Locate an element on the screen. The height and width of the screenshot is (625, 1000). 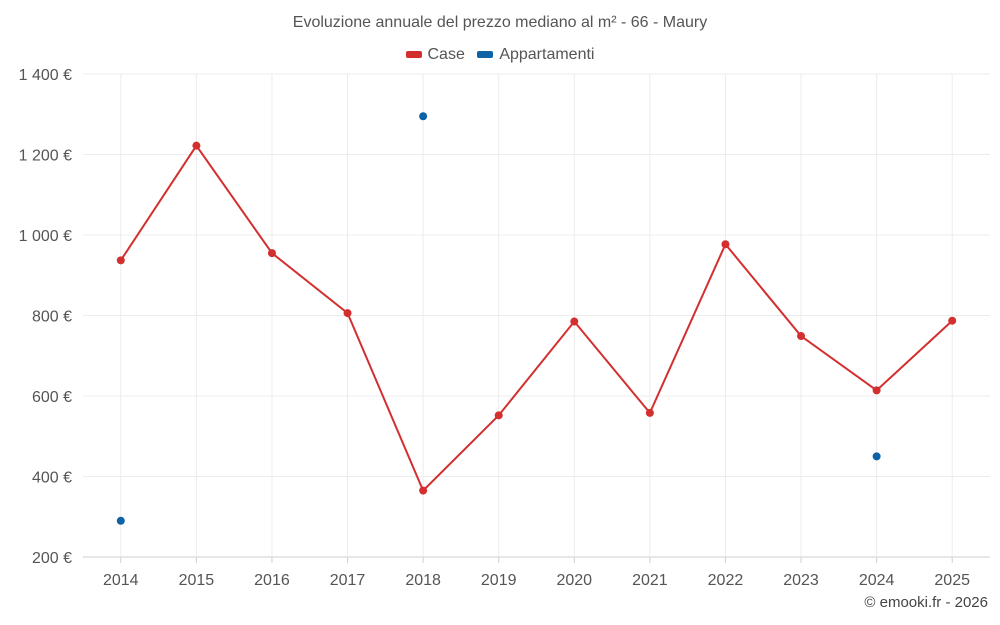
x-tick-label: 2019 is located at coordinates (499, 580).